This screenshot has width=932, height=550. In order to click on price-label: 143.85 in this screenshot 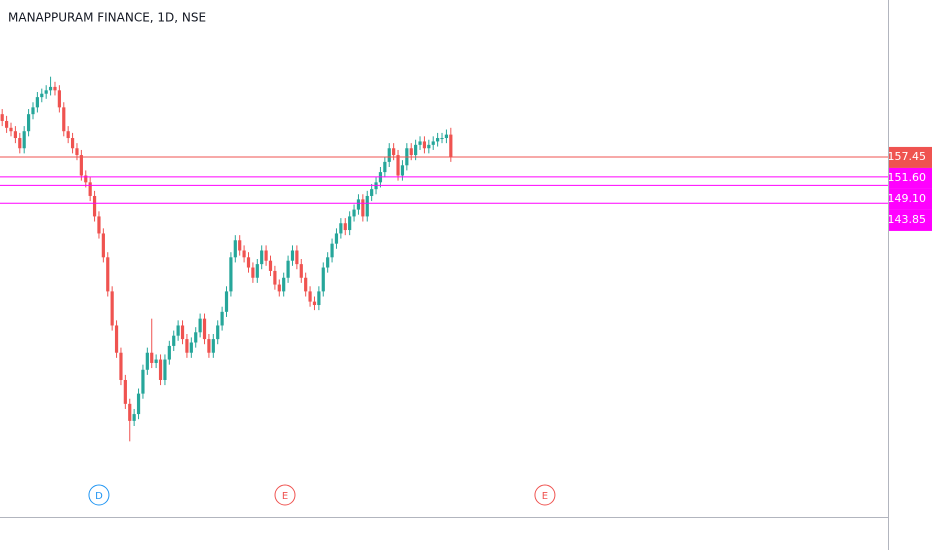, I will do `click(907, 219)`.